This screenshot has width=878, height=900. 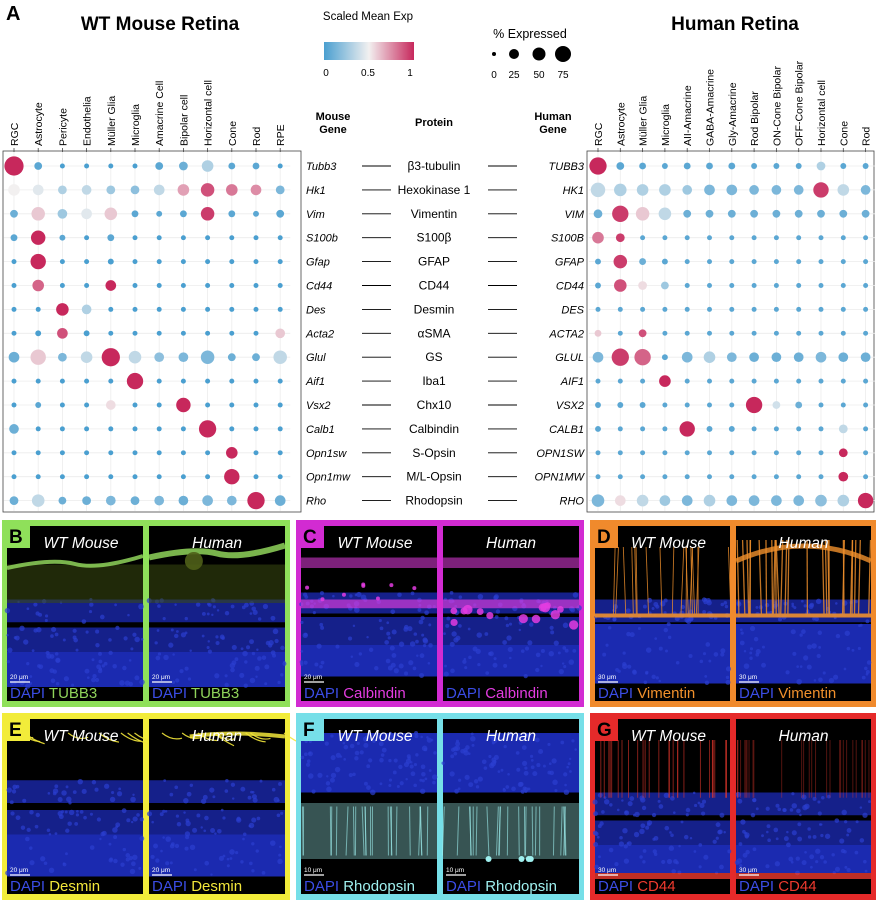 What do you see at coordinates (748, 677) in the screenshot?
I see `scale-bar-label: 30 μm` at bounding box center [748, 677].